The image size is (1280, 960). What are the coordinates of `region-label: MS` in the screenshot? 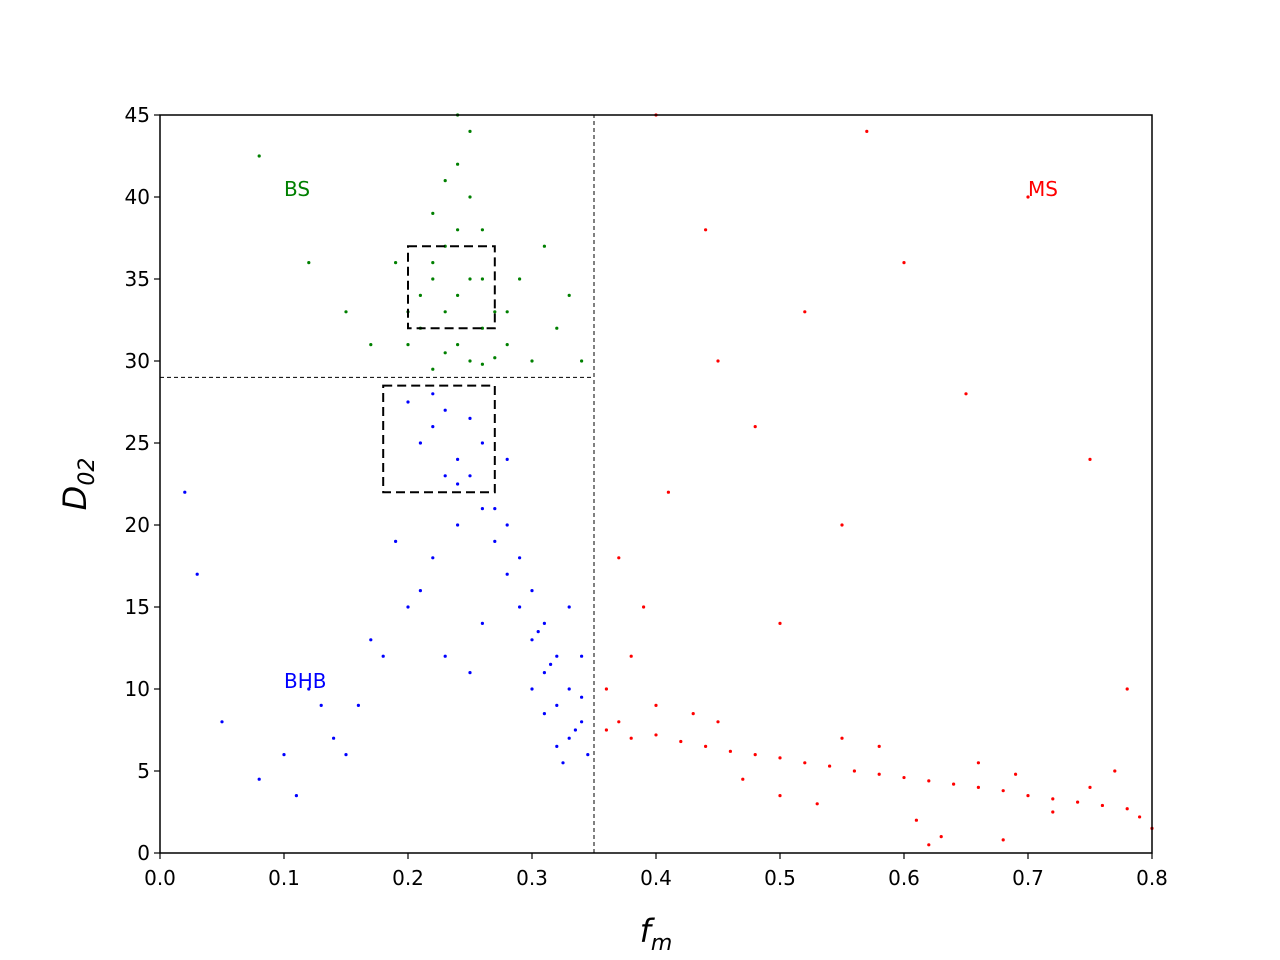 It's located at (1043, 189).